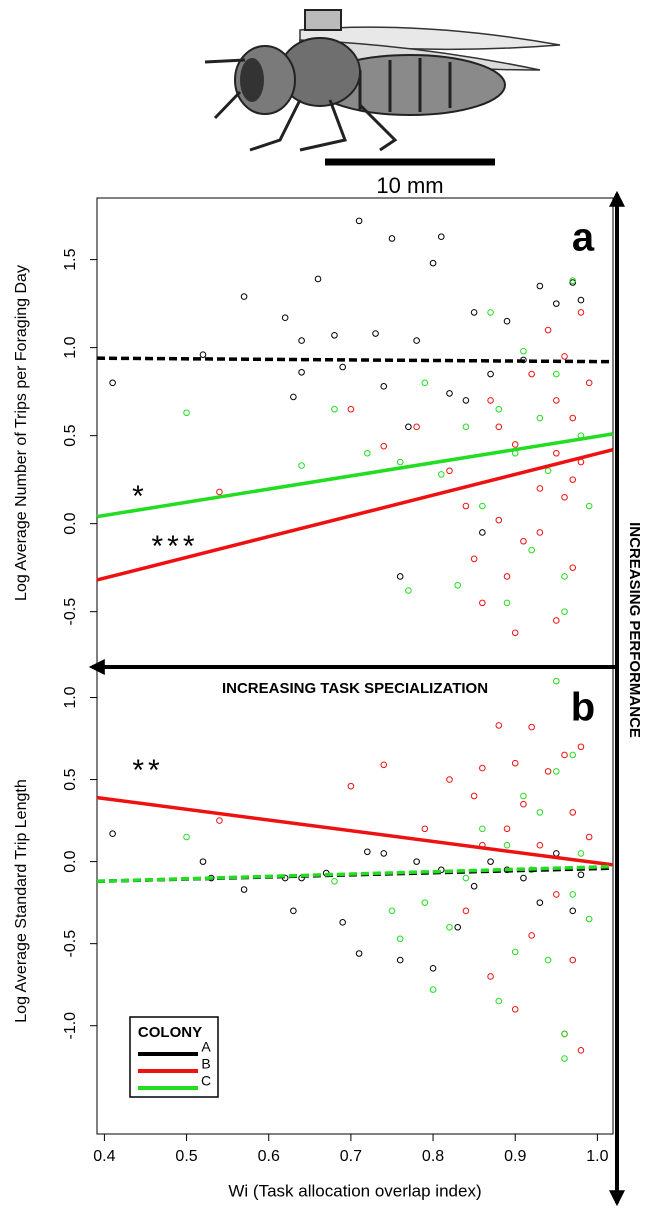 Image resolution: width=648 pixels, height=1209 pixels. I want to click on y-arrow-label: INCREASING PERFORMANCE, so click(634, 630).